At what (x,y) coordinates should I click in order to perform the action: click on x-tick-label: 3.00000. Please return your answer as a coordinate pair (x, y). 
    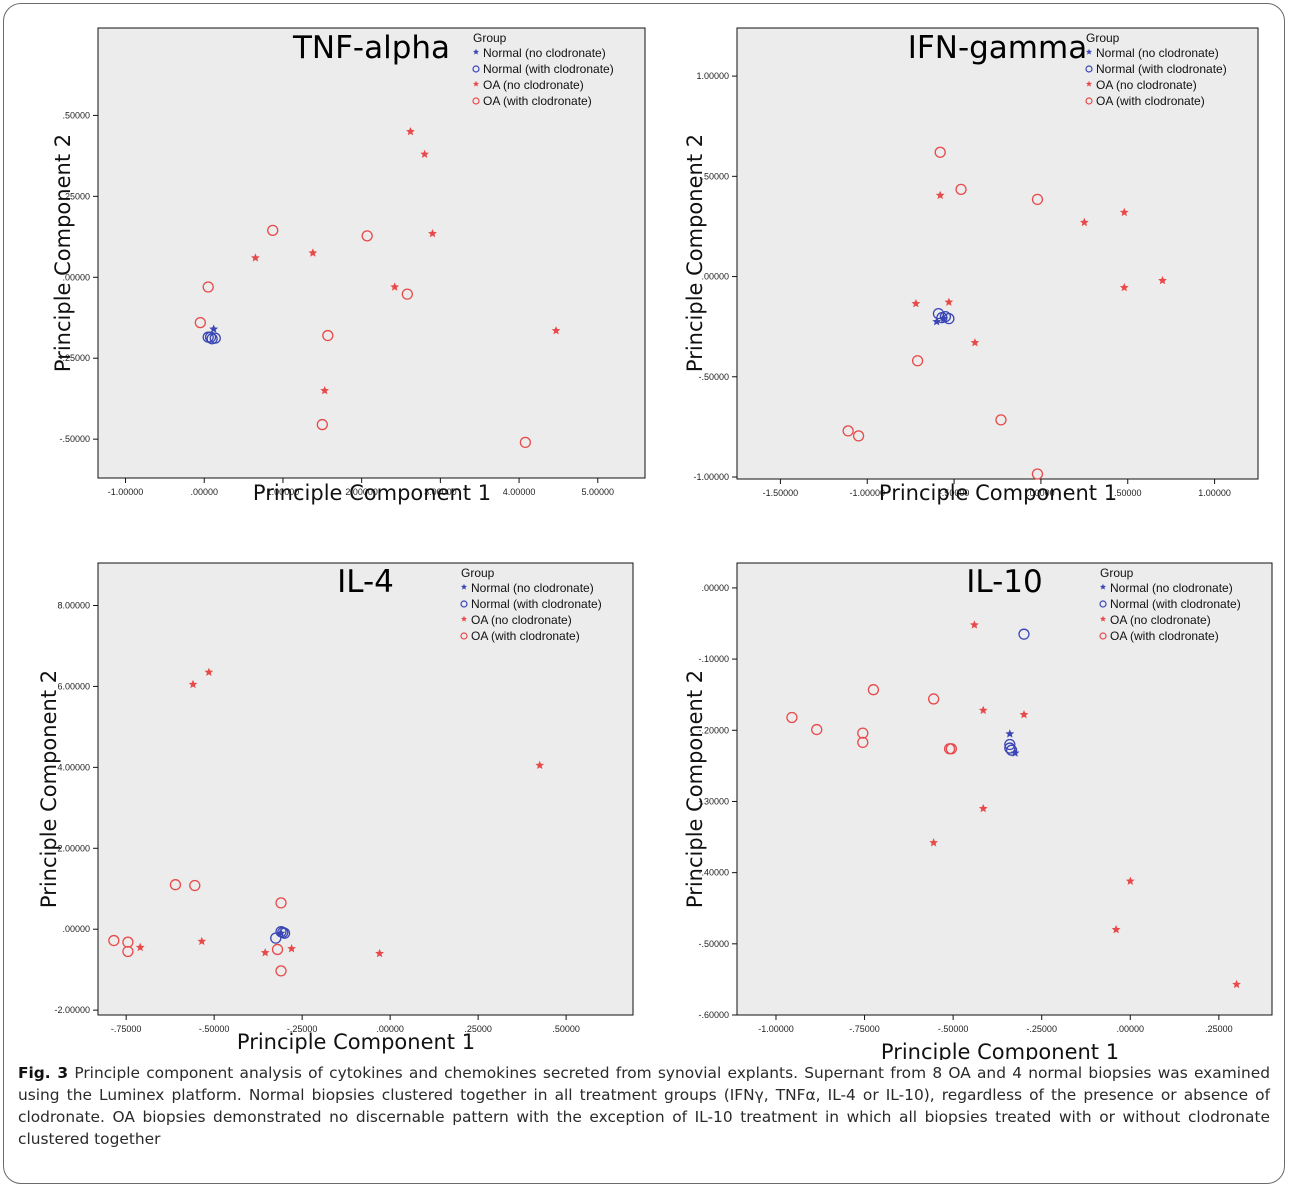
    Looking at the image, I should click on (440, 492).